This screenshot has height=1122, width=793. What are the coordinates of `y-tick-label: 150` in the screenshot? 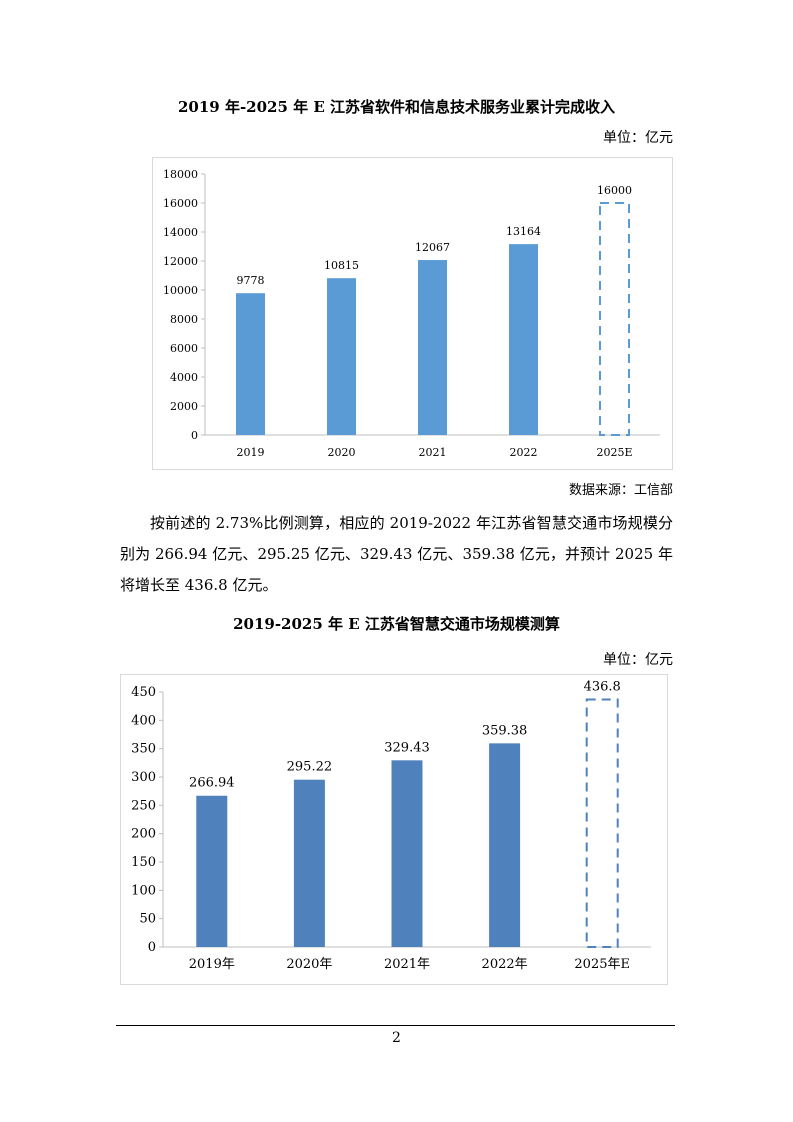 It's located at (143, 862).